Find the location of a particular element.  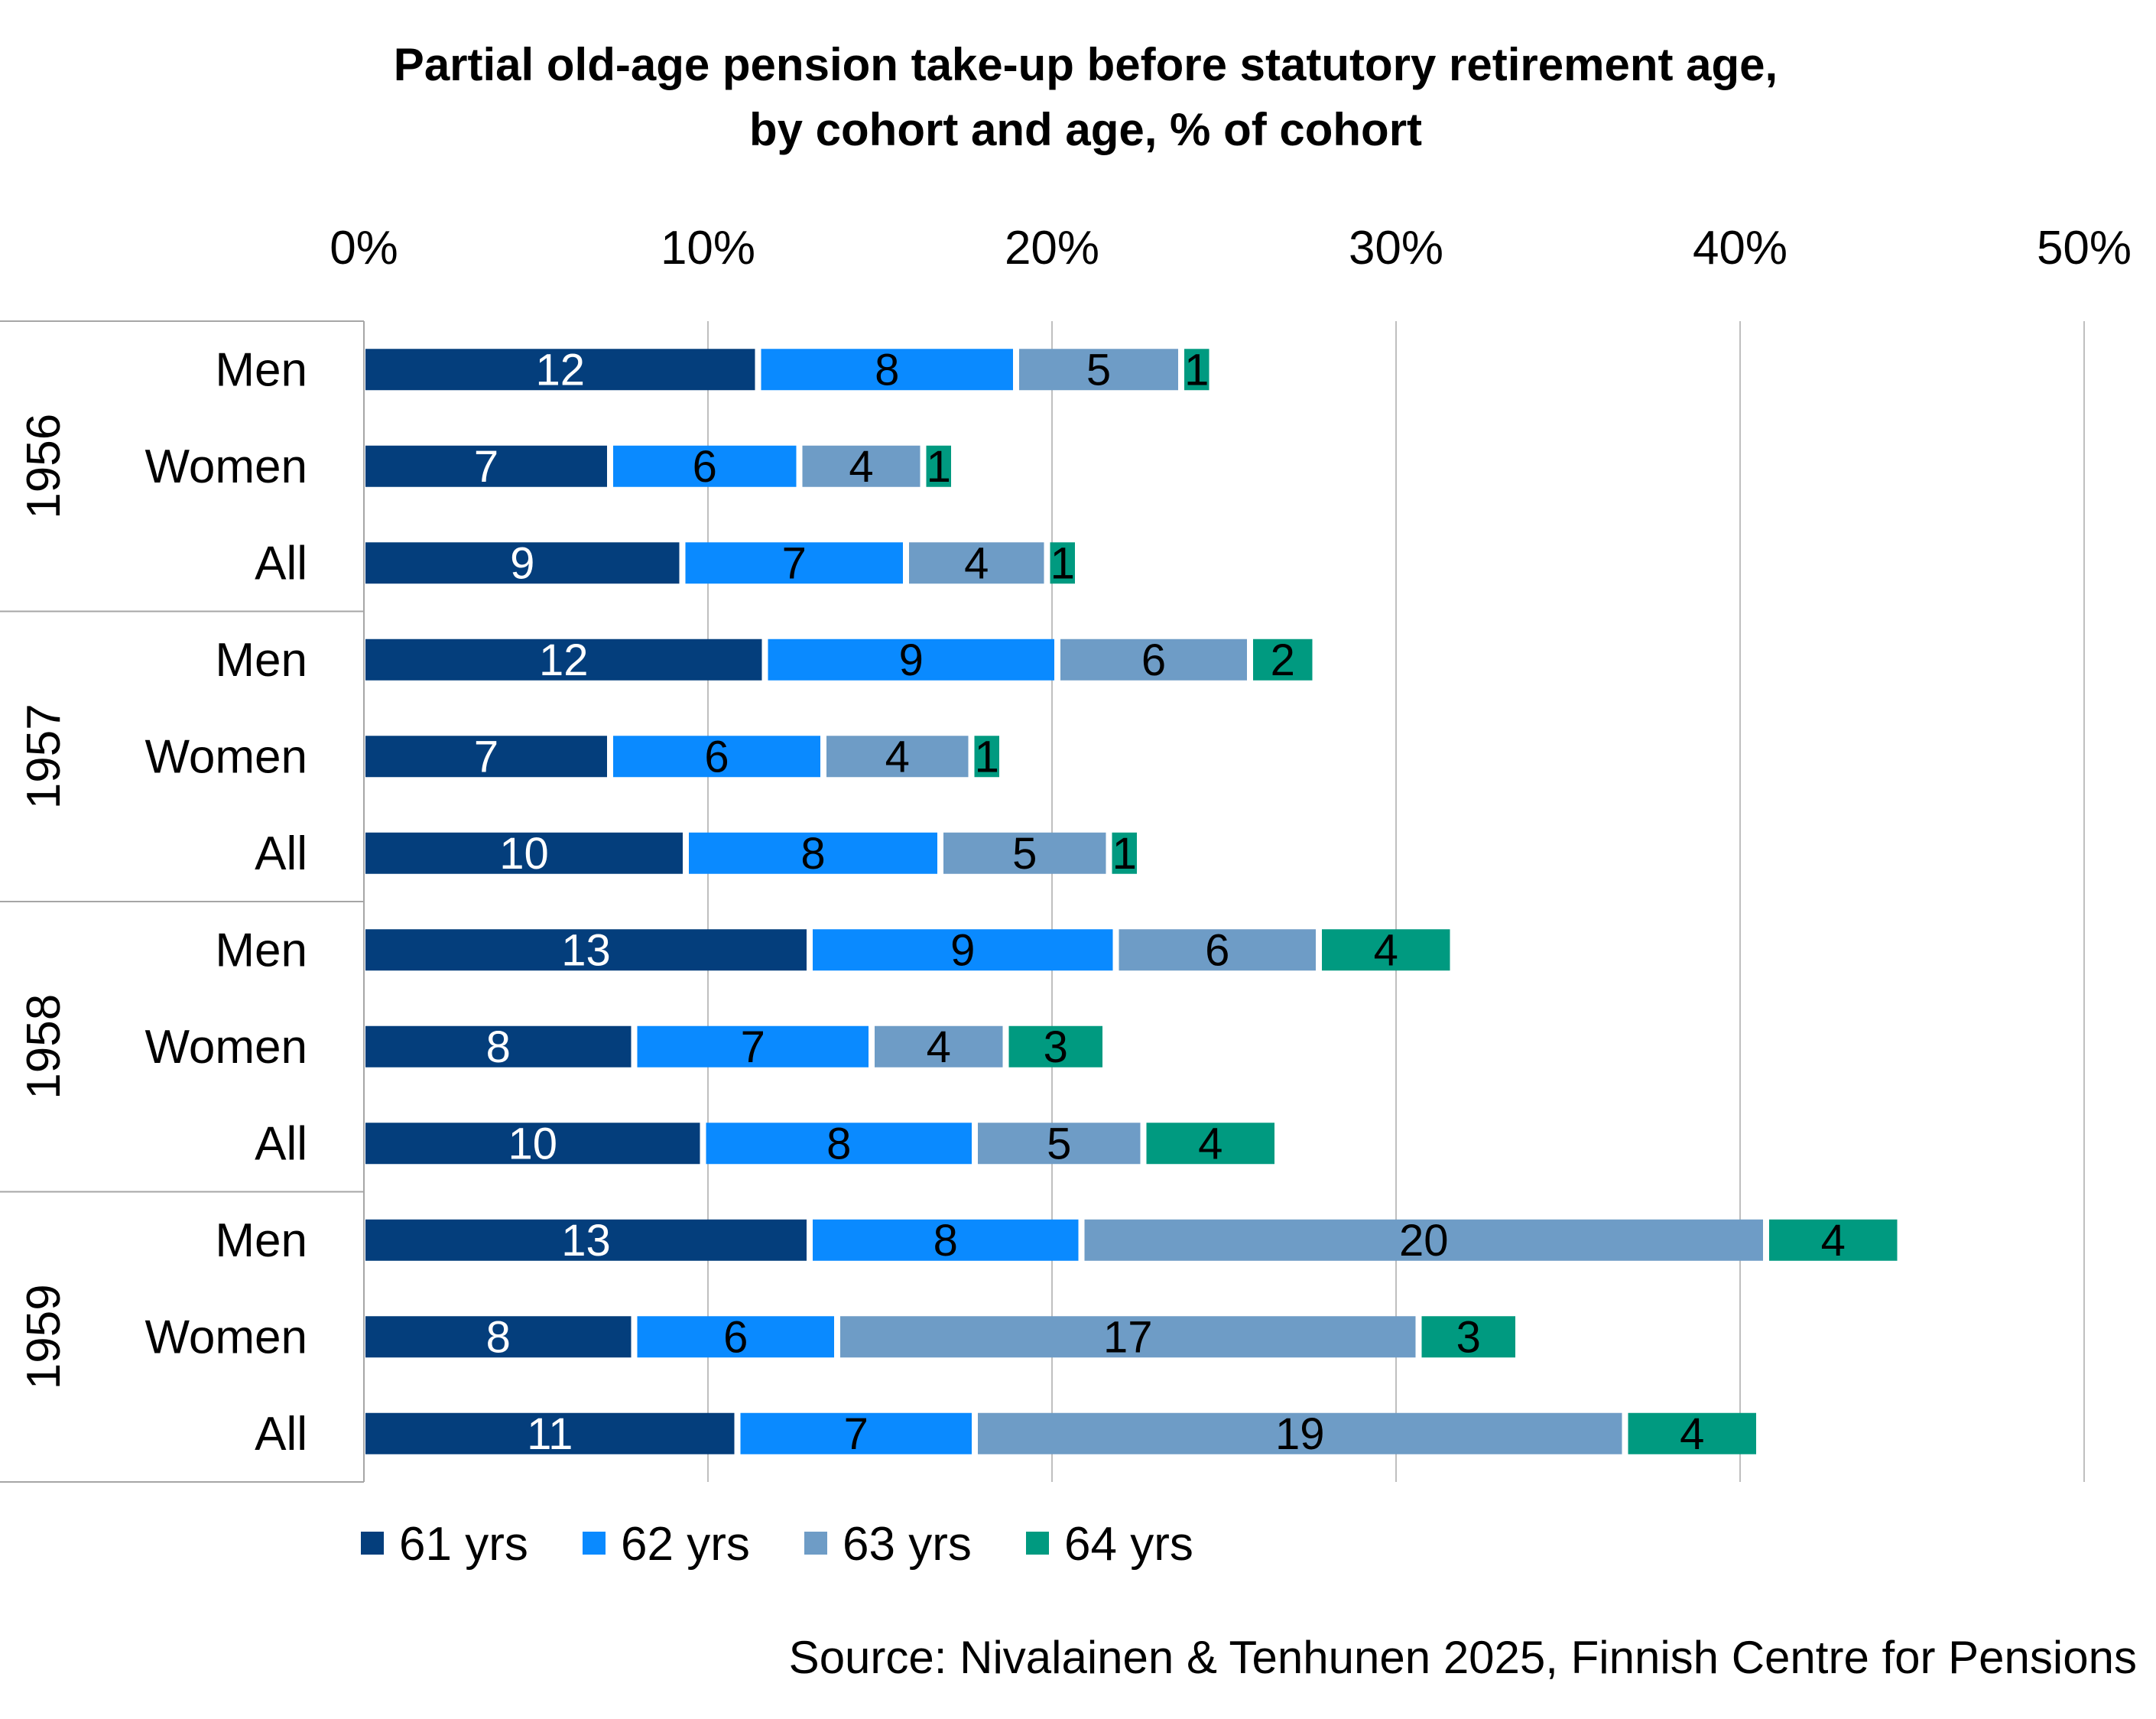

data-label: 10 is located at coordinates (524, 854).